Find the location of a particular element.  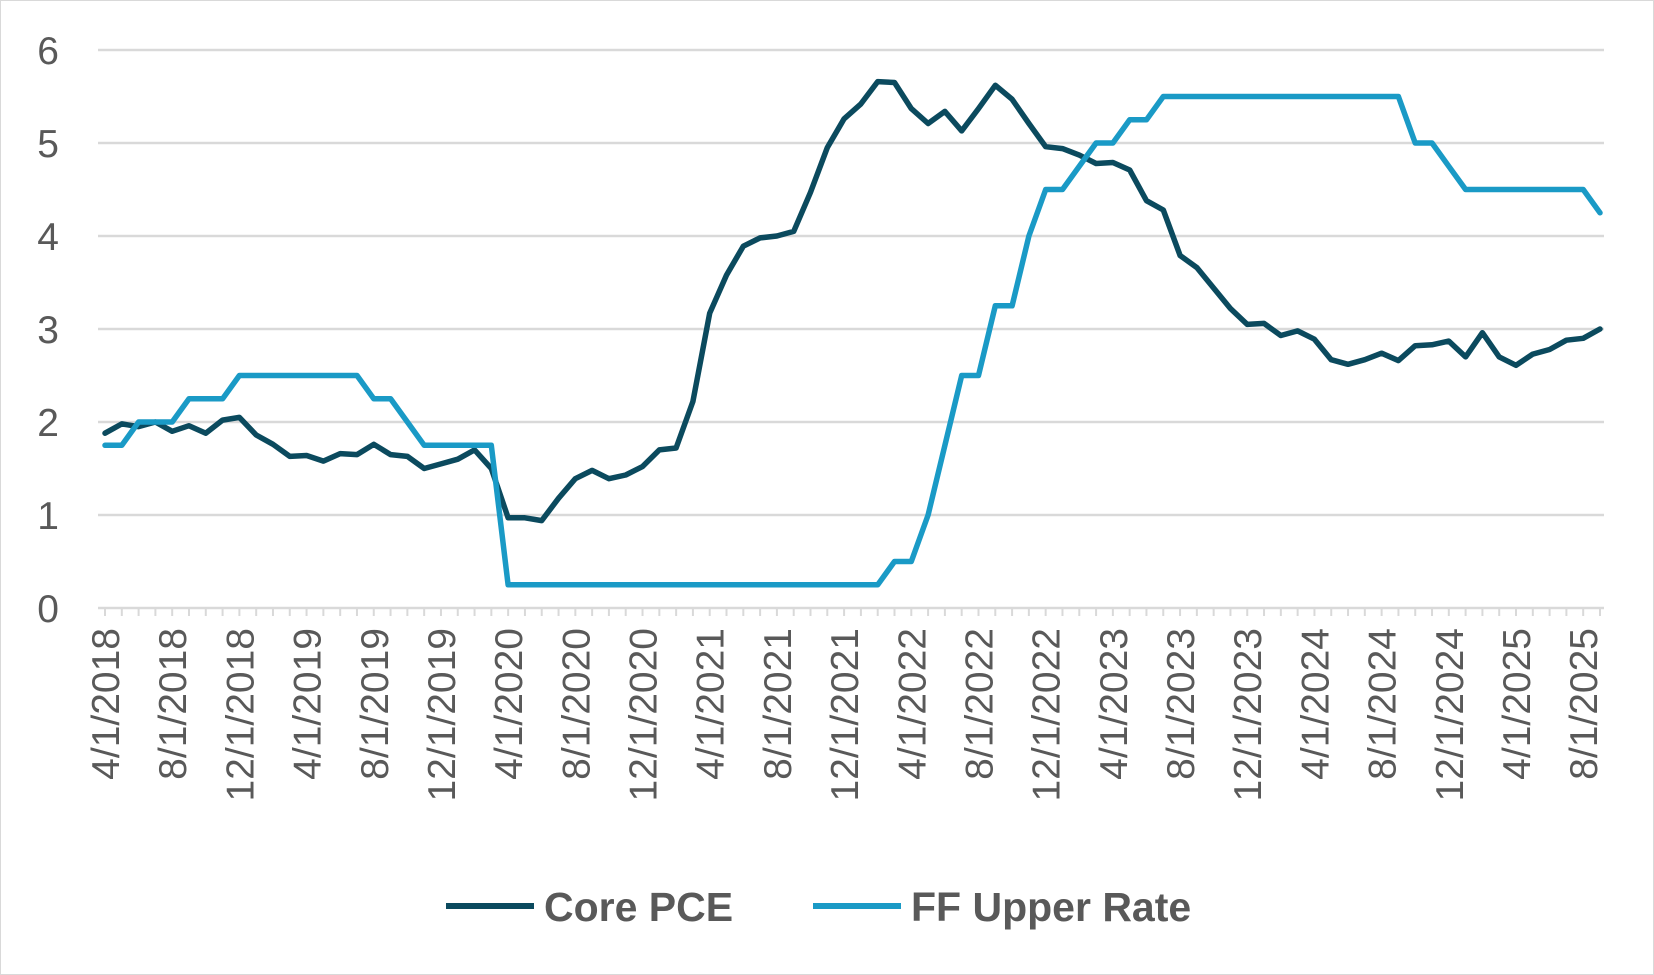

x-tick-label: 8/1/2020 is located at coordinates (576, 704).